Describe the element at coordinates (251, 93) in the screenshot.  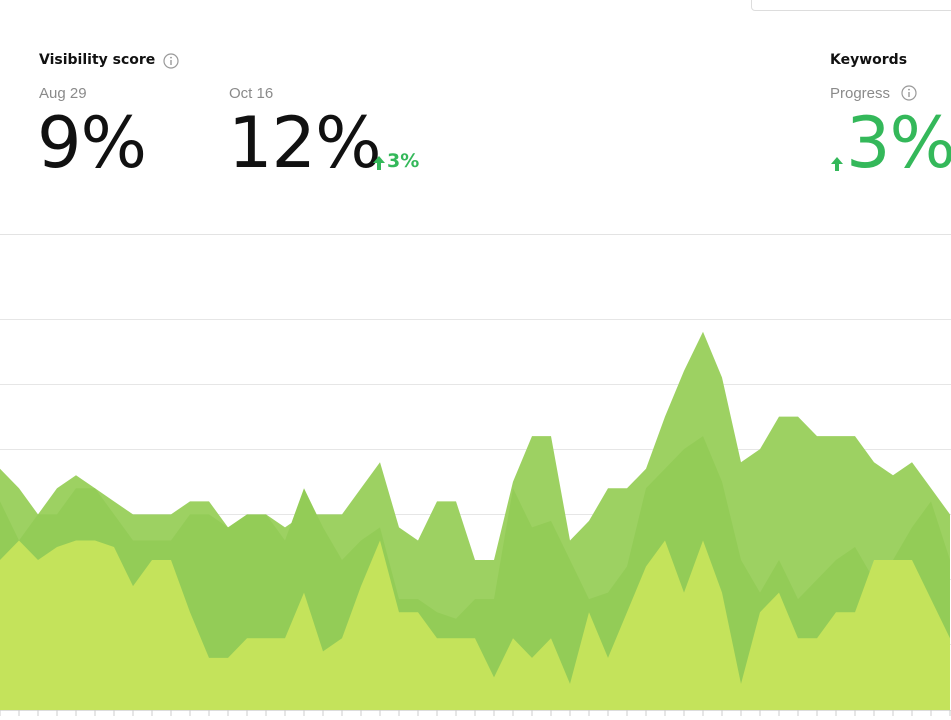
I see `end-date: Oct 16` at that location.